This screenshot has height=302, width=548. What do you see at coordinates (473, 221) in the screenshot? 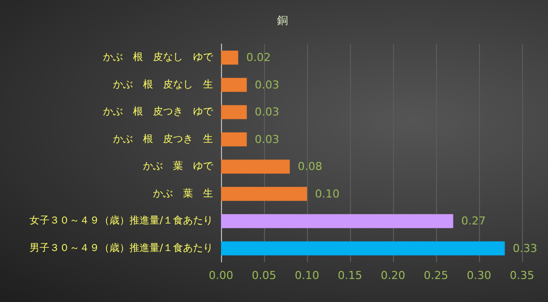
I see `data-label: 0.27` at bounding box center [473, 221].